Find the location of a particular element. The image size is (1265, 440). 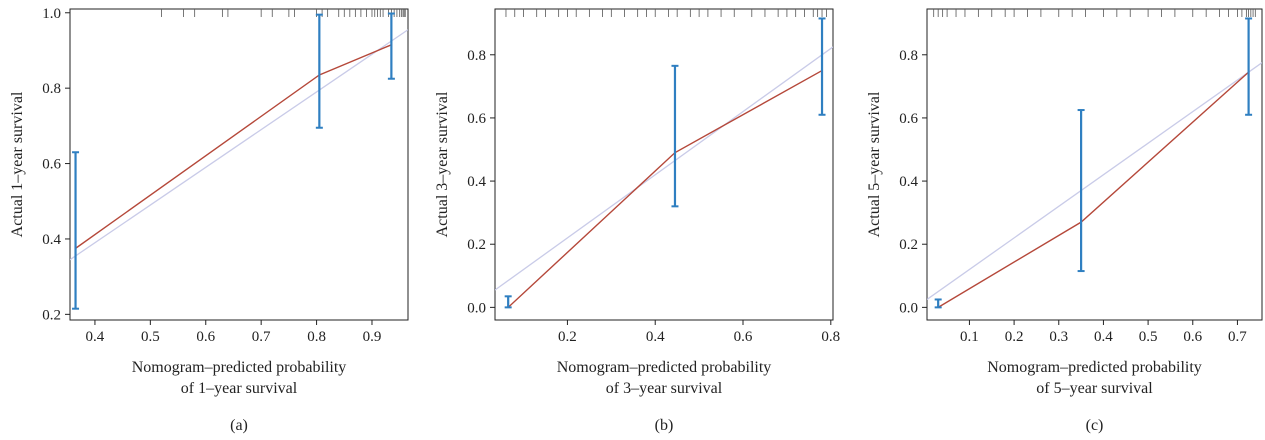

panel-label: (b) is located at coordinates (664, 425).